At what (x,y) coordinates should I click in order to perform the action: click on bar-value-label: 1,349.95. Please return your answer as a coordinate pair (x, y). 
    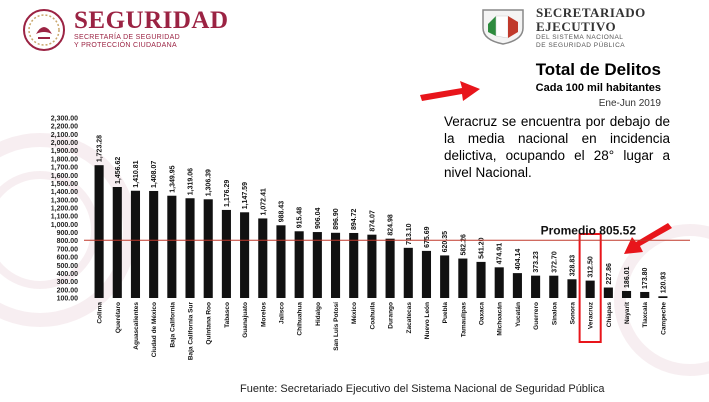
    Looking at the image, I should click on (172, 178).